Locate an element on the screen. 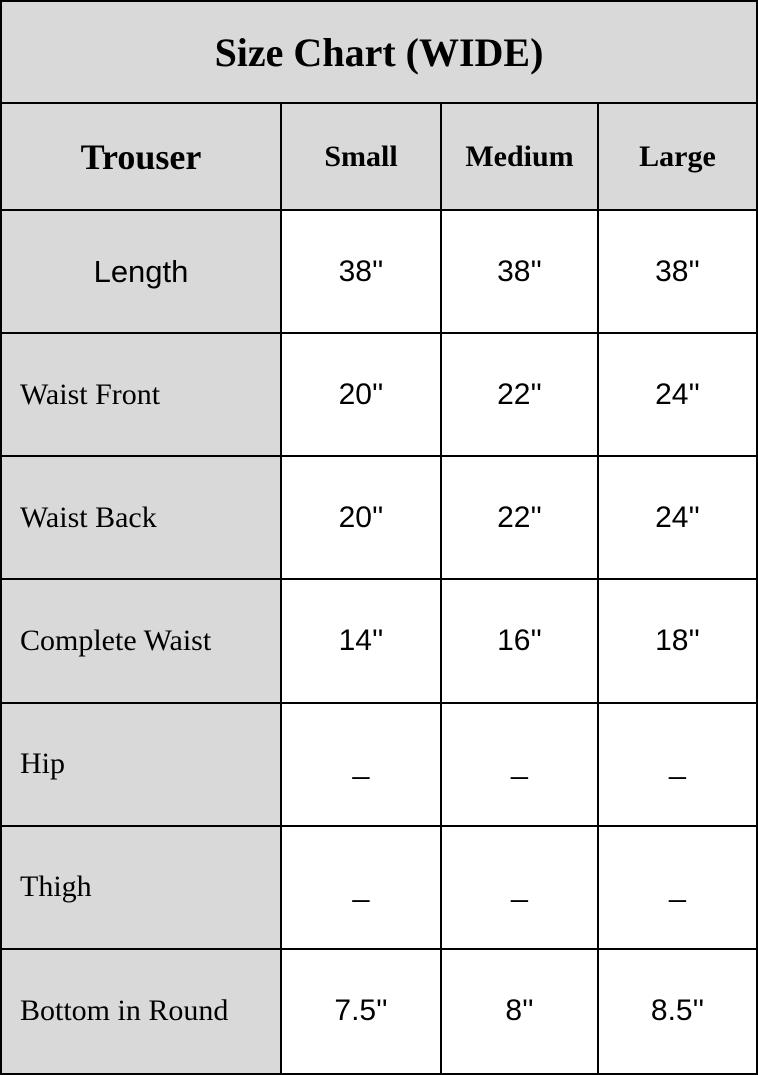 Image resolution: width=758 pixels, height=1075 pixels. value-length-medium: 38'' is located at coordinates (520, 273).